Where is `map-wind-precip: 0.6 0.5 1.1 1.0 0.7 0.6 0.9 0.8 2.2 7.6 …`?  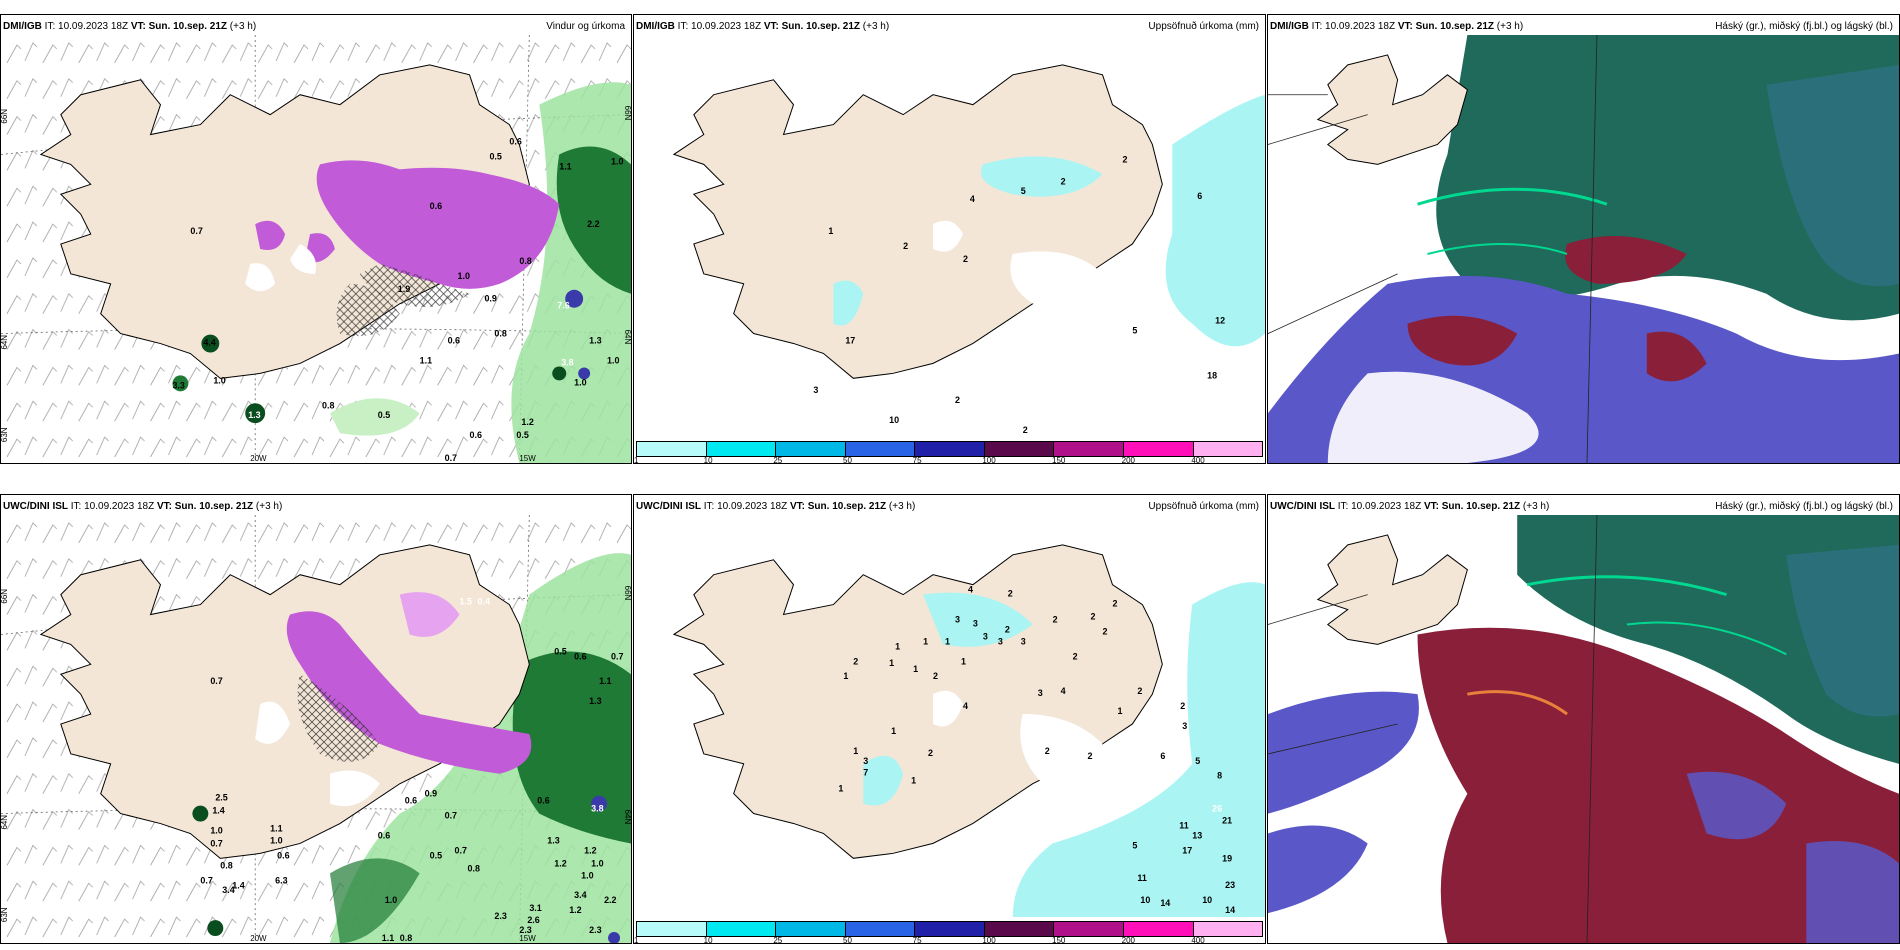 map-wind-precip: 0.6 0.5 1.1 1.0 0.7 0.6 0.9 0.8 2.2 7.6 … is located at coordinates (316, 249).